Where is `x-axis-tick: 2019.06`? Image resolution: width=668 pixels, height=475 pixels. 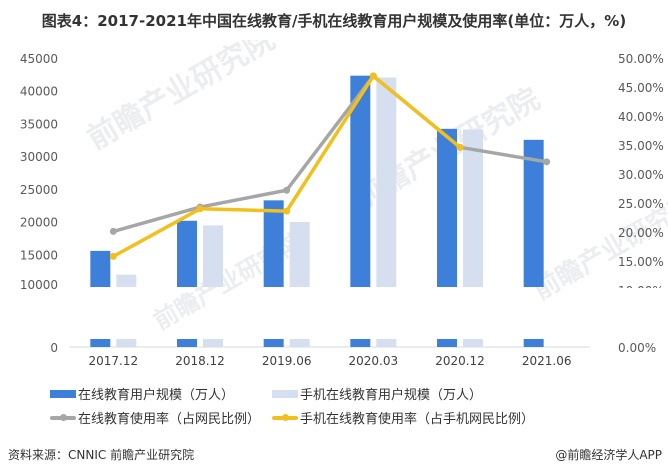 x-axis-tick: 2019.06 is located at coordinates (287, 361).